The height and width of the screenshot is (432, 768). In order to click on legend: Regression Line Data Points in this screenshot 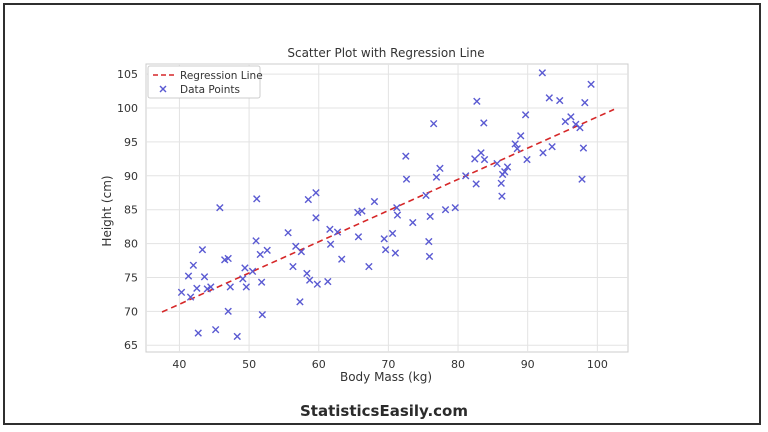, I will do `click(205, 82)`.